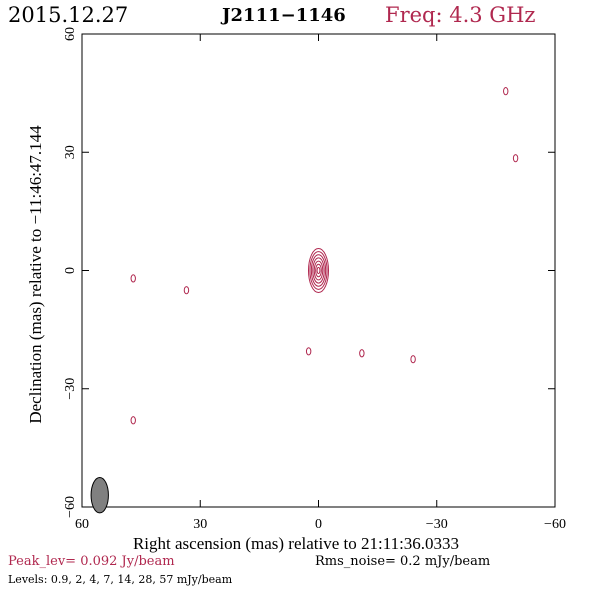 Image resolution: width=590 pixels, height=590 pixels. What do you see at coordinates (70, 270) in the screenshot?
I see `y-tick-label: 0` at bounding box center [70, 270].